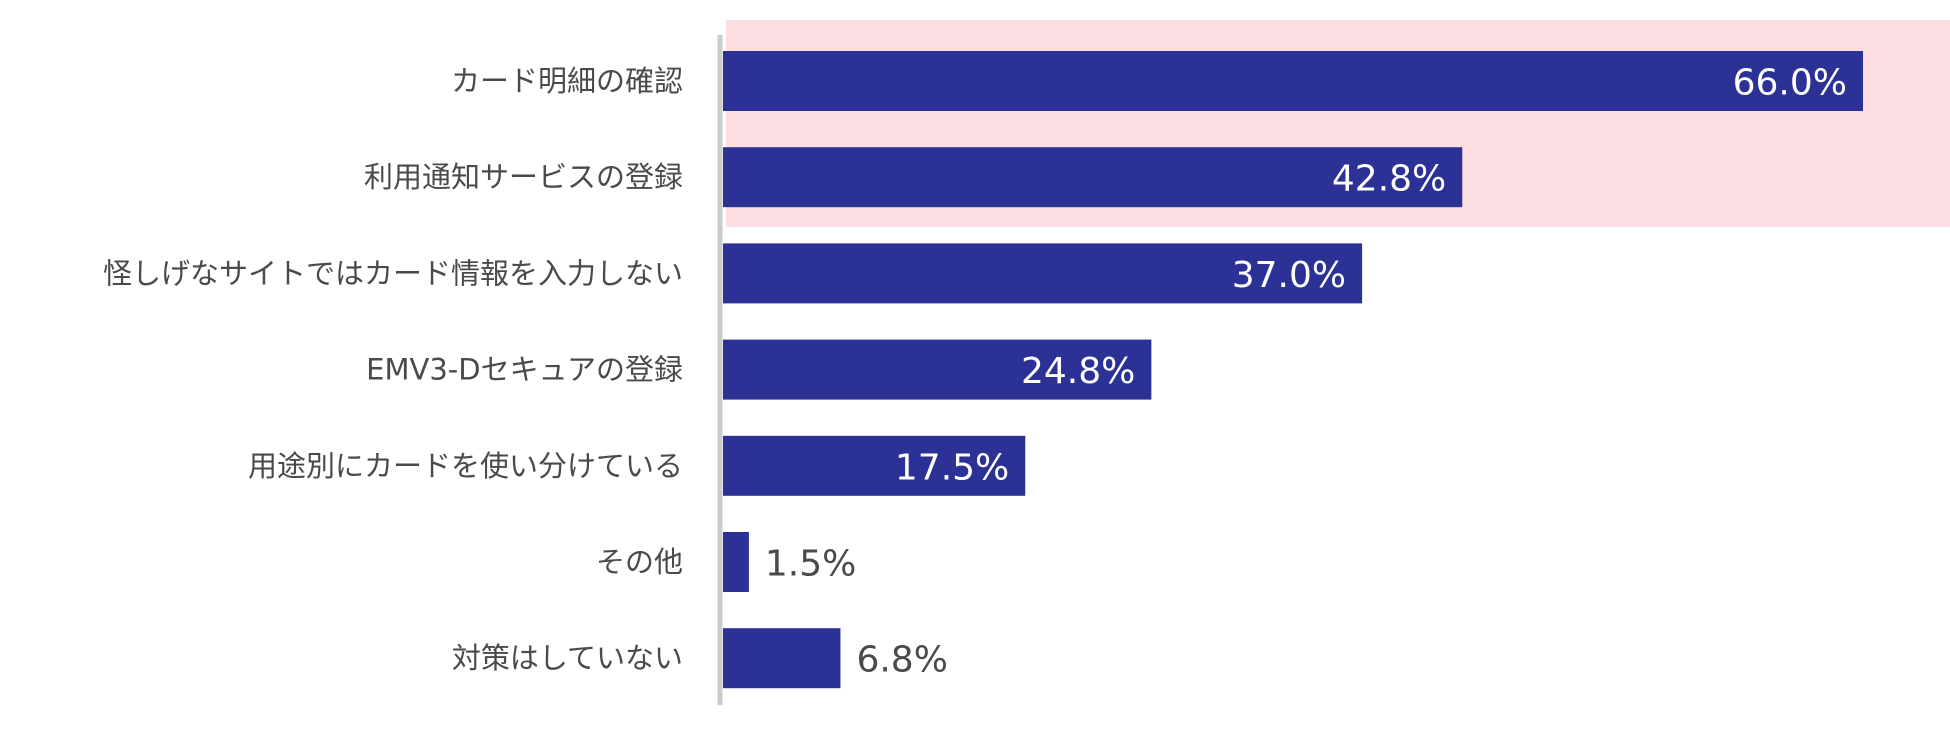 The width and height of the screenshot is (1950, 732). Describe the element at coordinates (524, 370) in the screenshot. I see `category-label: EMV3-Dセキュアの登録` at that location.